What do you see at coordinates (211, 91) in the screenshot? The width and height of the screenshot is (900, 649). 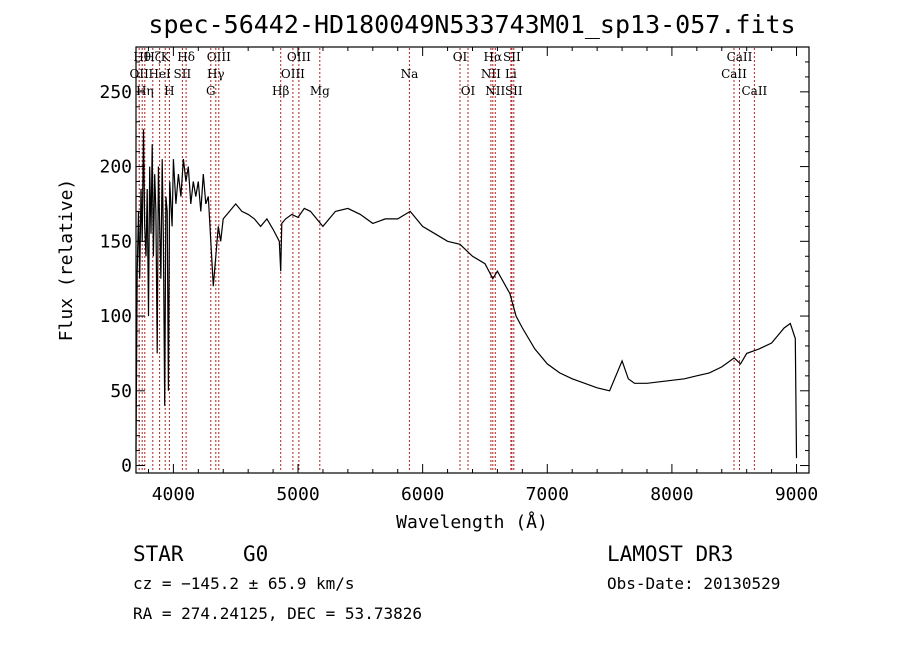 I see `emission-line-label: G` at bounding box center [211, 91].